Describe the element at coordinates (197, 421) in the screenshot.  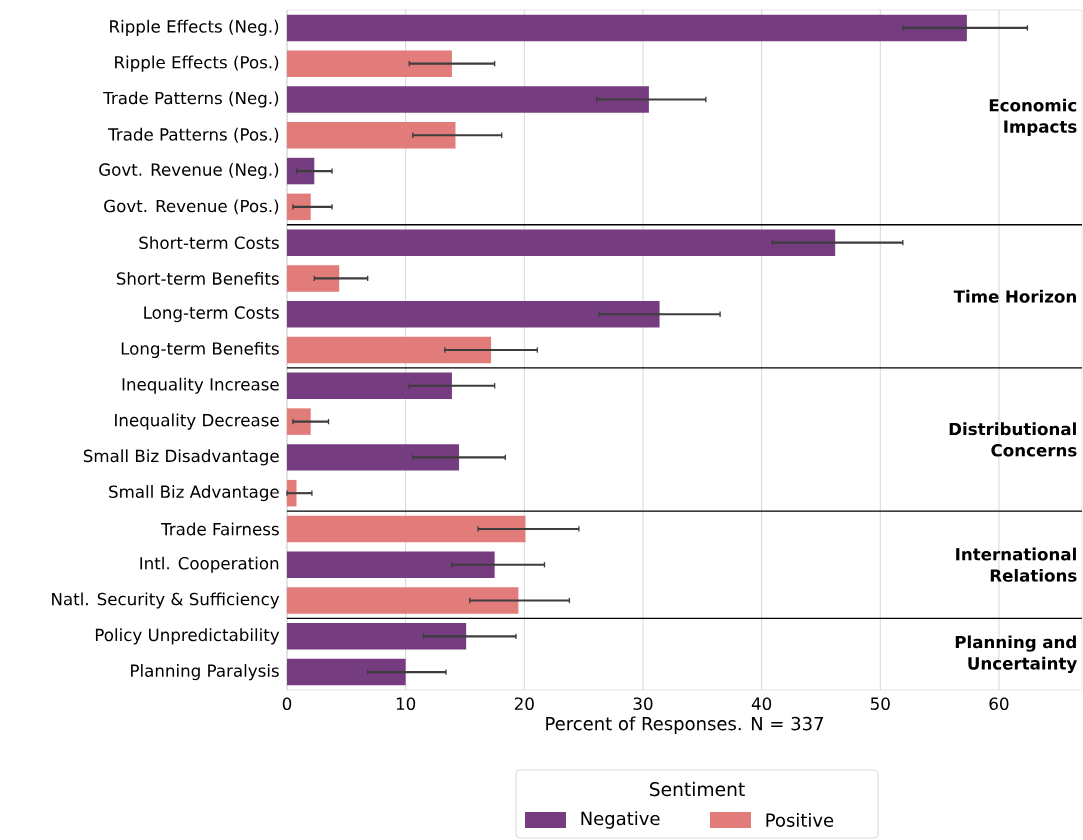
I see `y-tick-label: Inequality Decrease` at that location.